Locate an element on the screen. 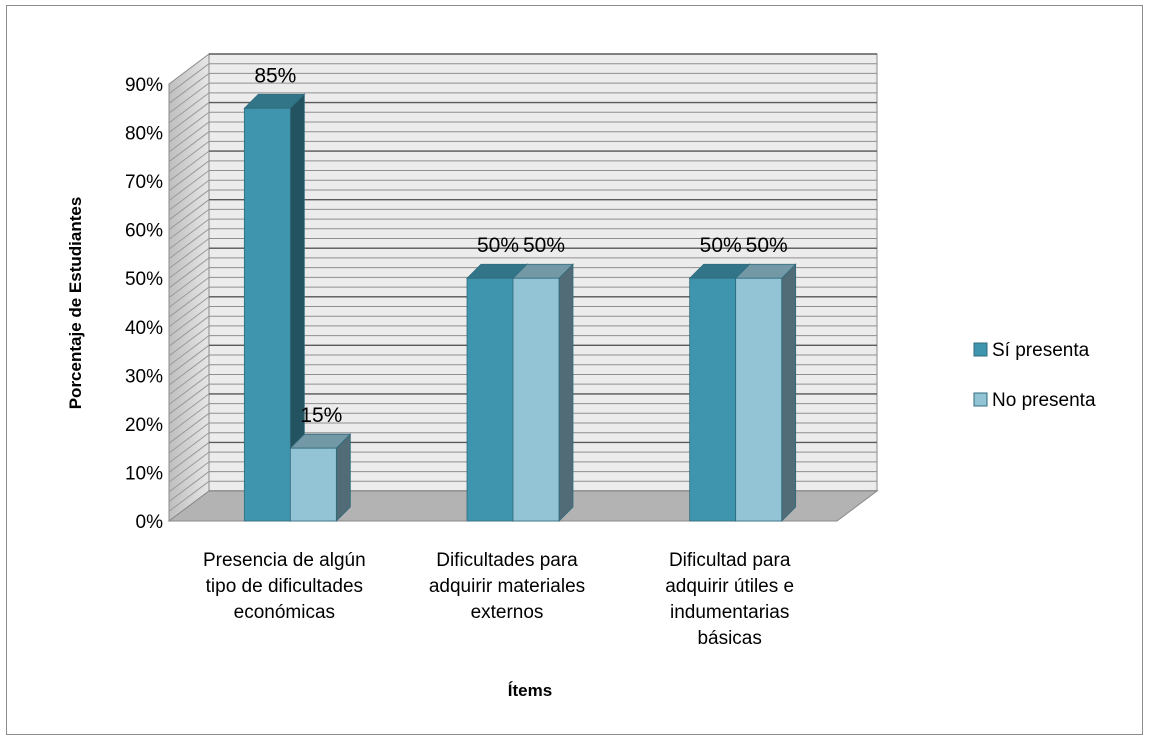  y-tick-label: 50% is located at coordinates (144, 279).